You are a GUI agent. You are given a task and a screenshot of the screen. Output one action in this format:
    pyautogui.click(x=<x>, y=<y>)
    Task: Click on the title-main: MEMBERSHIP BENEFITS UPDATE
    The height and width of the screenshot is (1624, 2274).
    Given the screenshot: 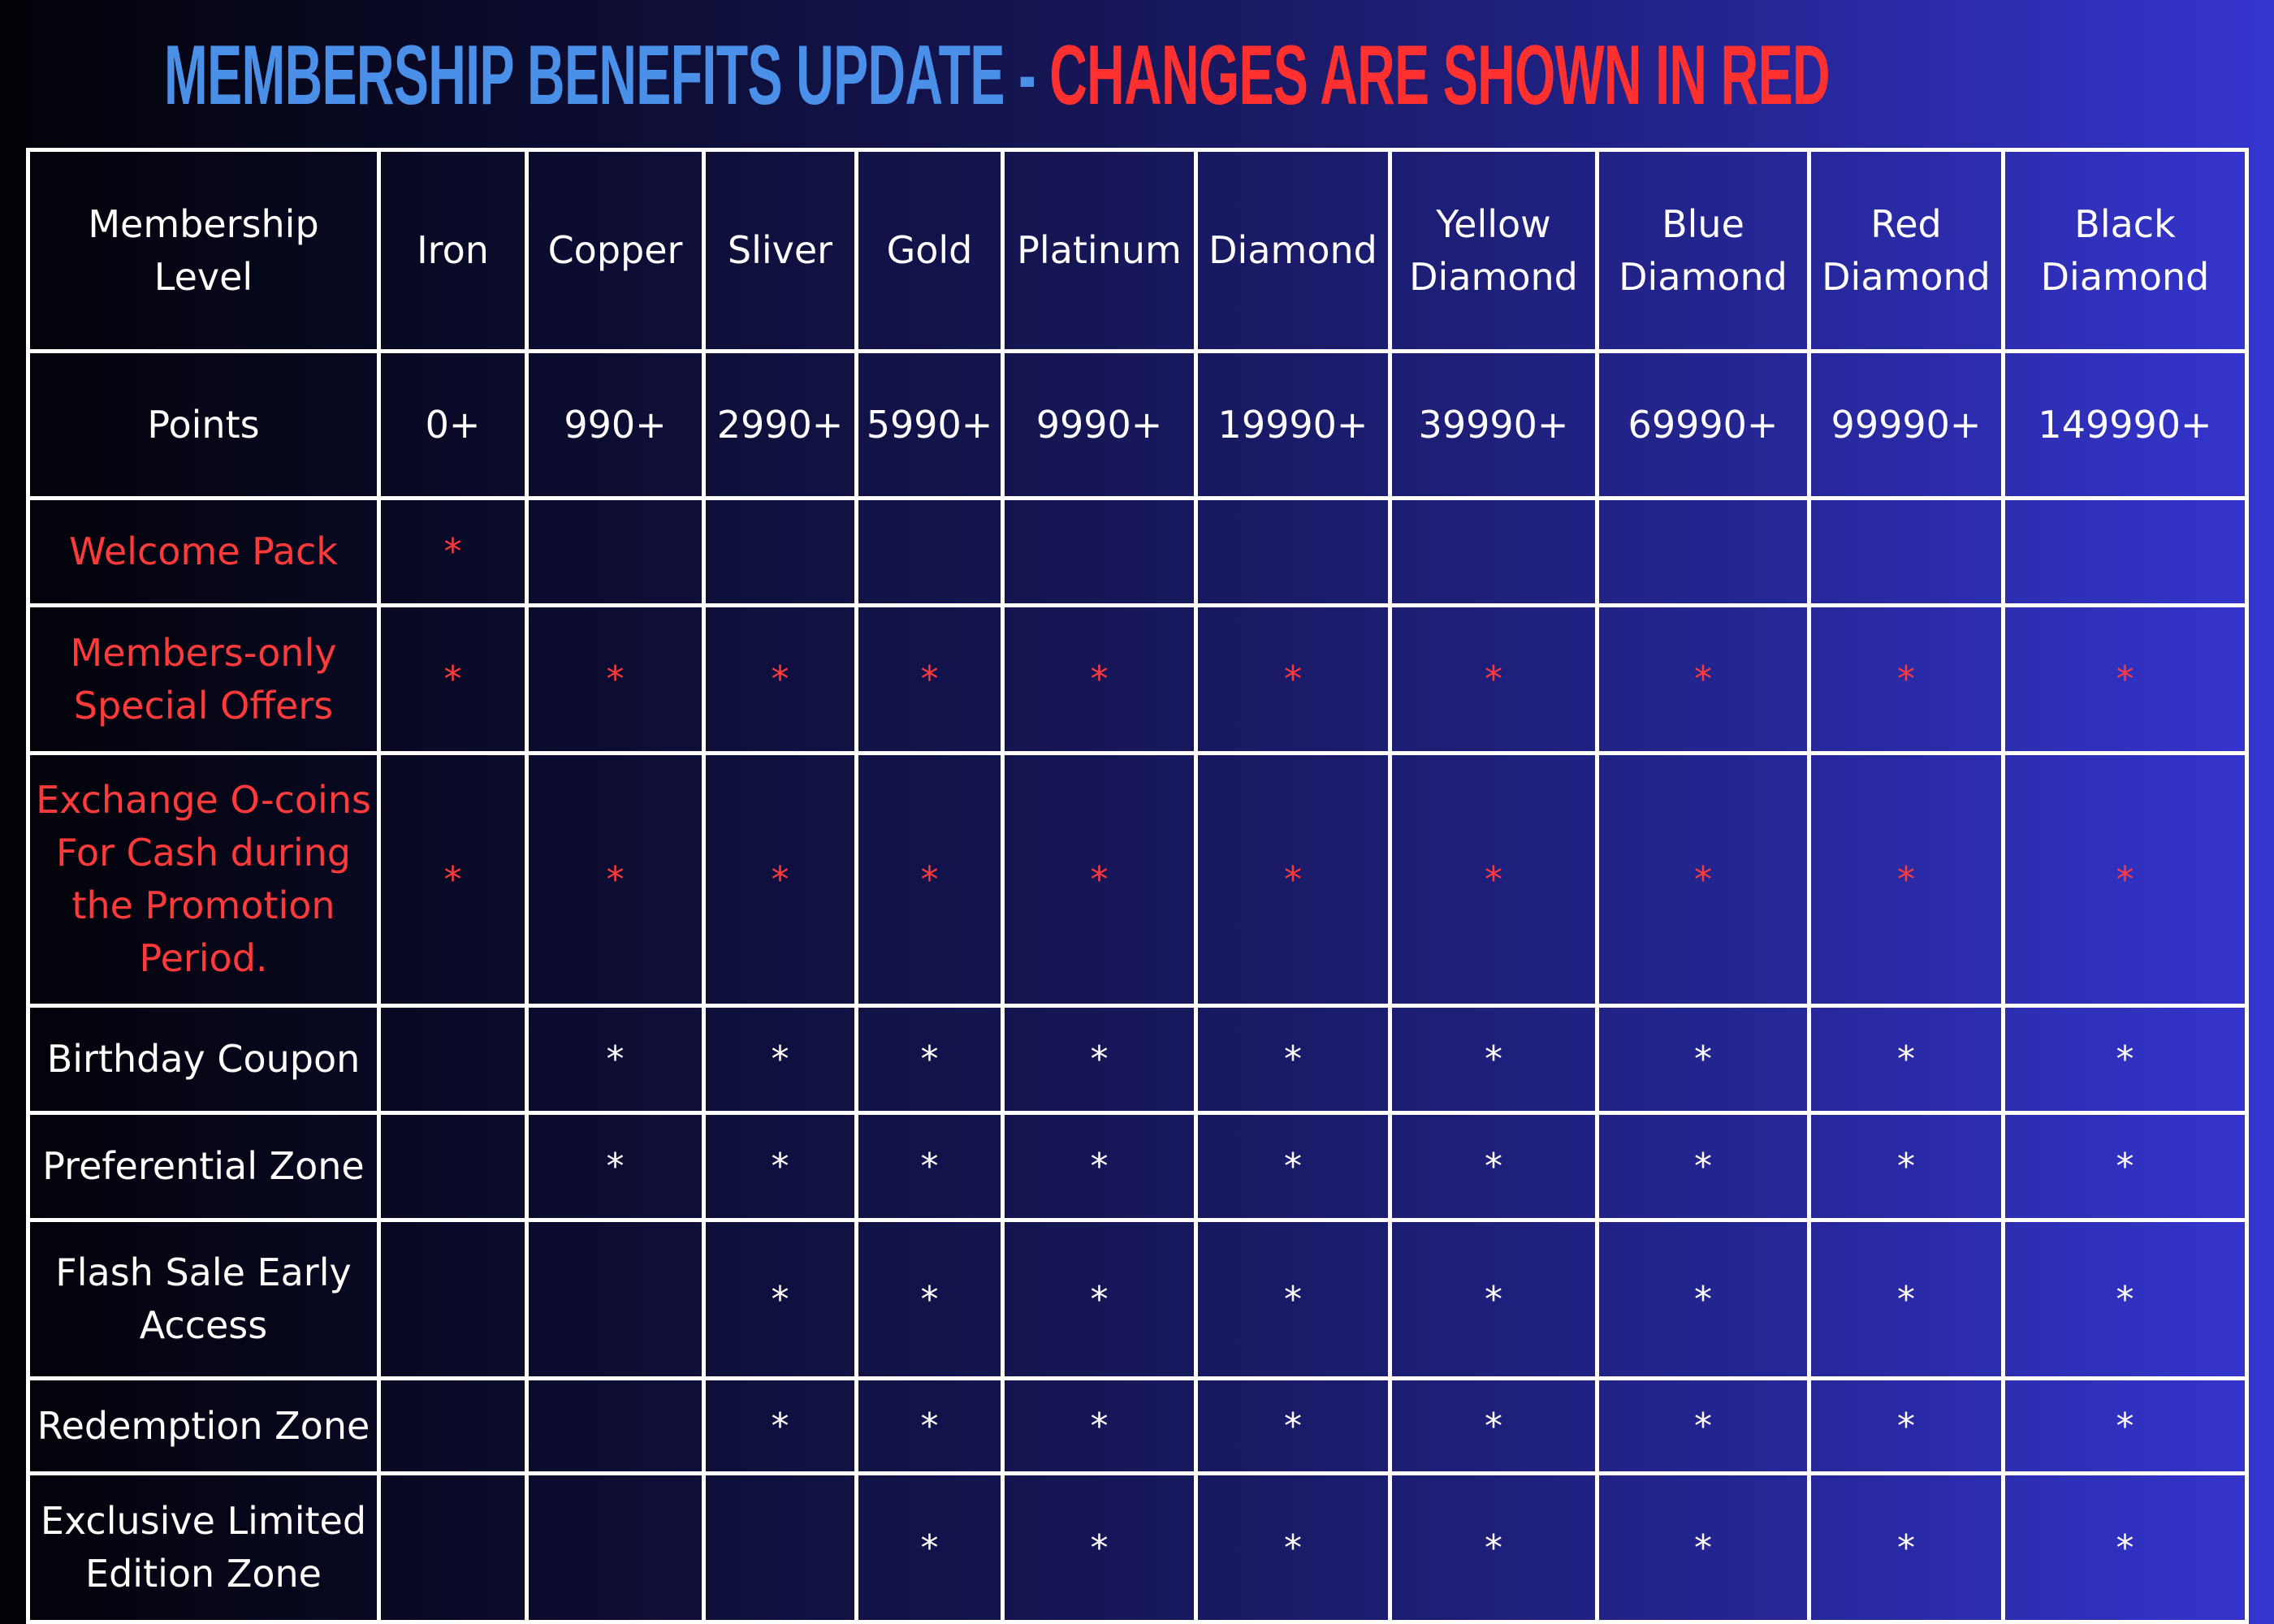 What is the action you would take?
    pyautogui.click(x=584, y=75)
    